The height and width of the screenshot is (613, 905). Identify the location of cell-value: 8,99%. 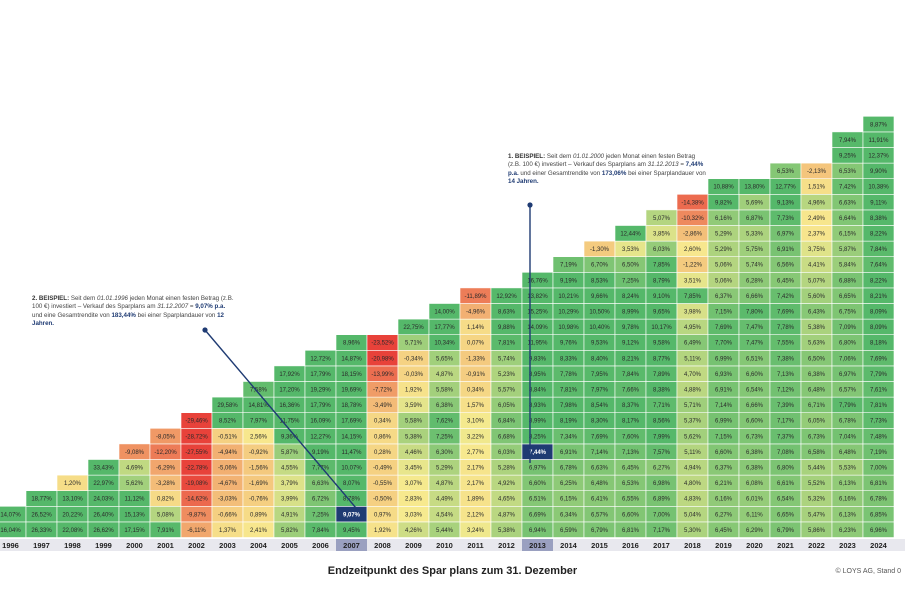
(538, 422).